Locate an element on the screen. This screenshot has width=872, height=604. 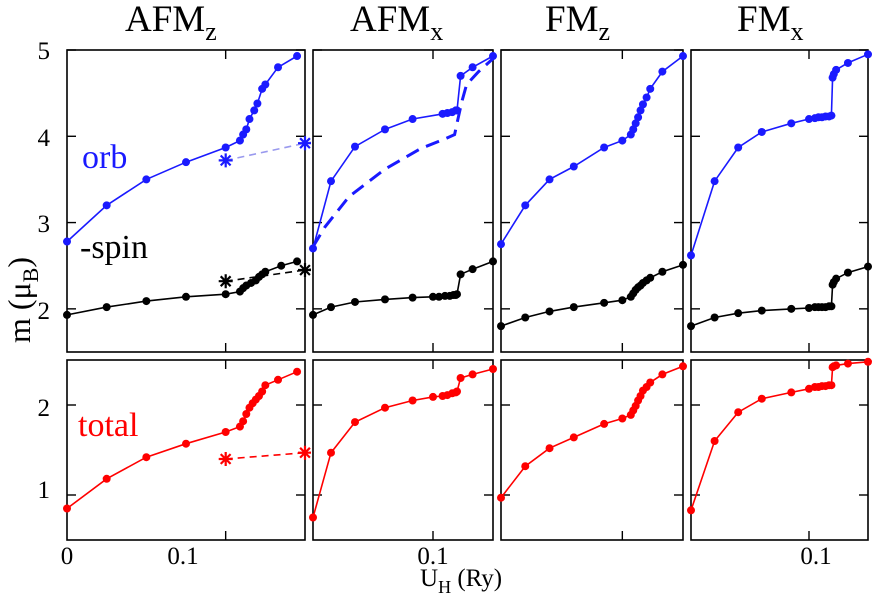
panel-title-afmz: AFMz is located at coordinates (171, 23).